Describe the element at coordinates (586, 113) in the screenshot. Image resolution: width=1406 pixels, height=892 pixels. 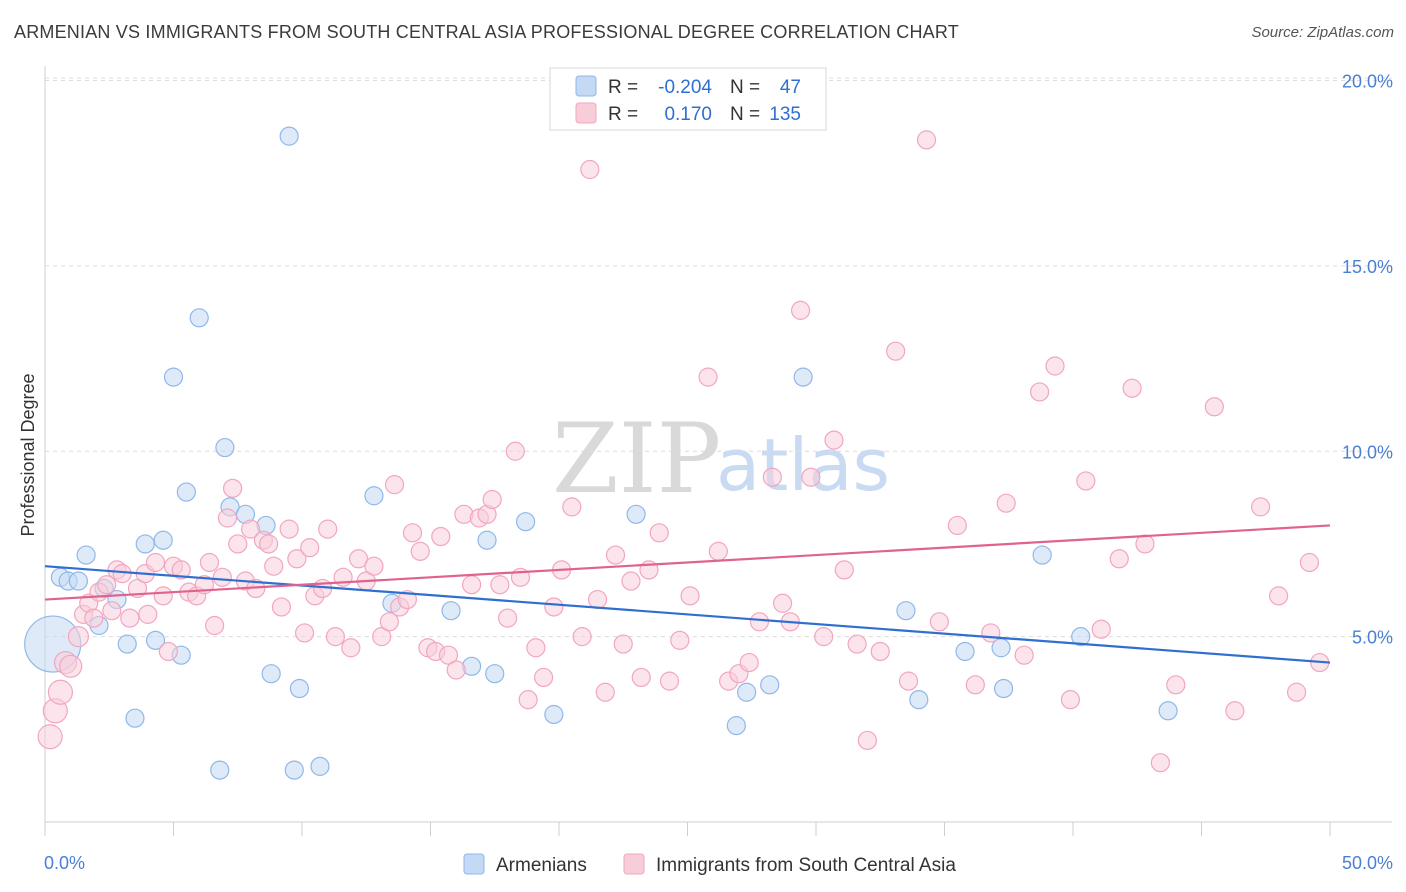
I see `legend-swatch-immigrants` at that location.